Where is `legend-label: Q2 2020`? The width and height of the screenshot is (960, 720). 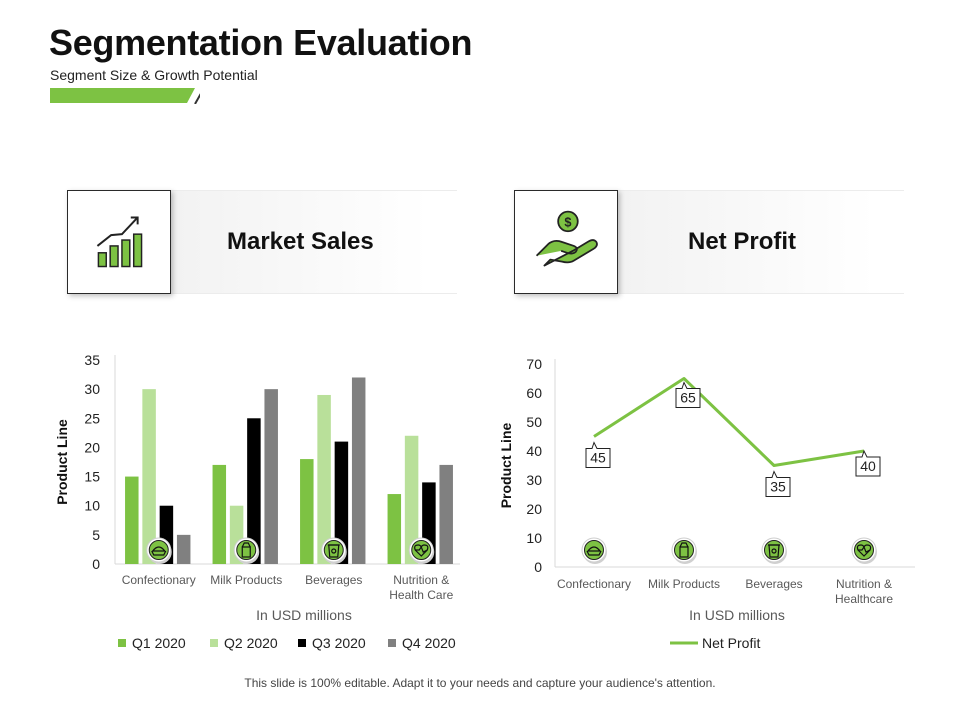 legend-label: Q2 2020 is located at coordinates (251, 643).